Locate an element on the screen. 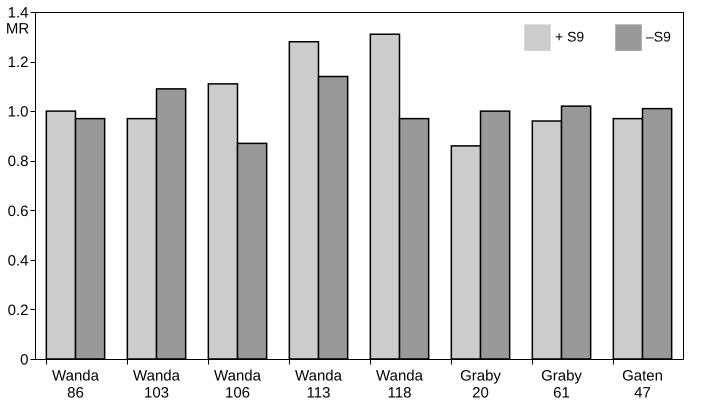  y-tick-label: 0.6 is located at coordinates (18, 211).